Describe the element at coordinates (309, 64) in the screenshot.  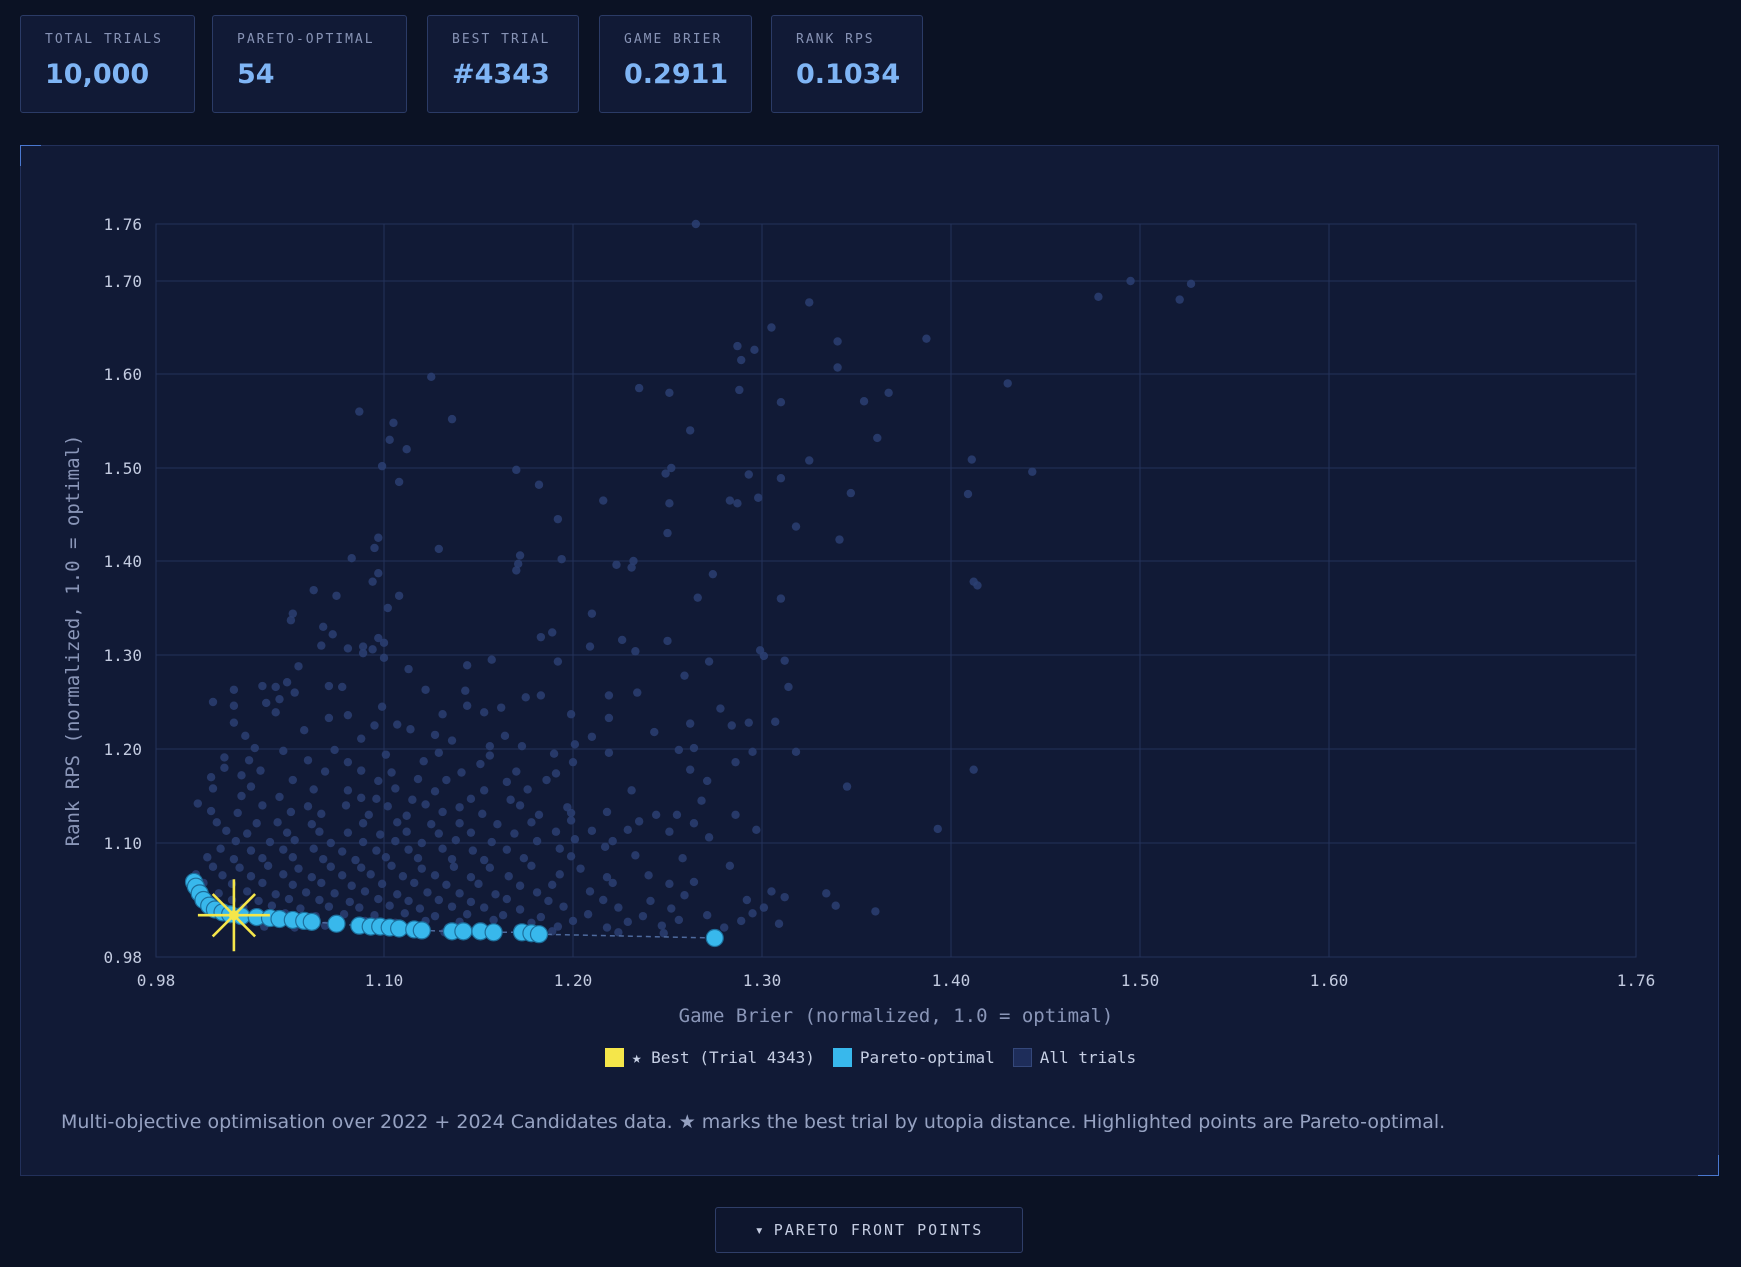
I see `stat-pareto-optimal: PARETO-OPTIMAL 54` at that location.